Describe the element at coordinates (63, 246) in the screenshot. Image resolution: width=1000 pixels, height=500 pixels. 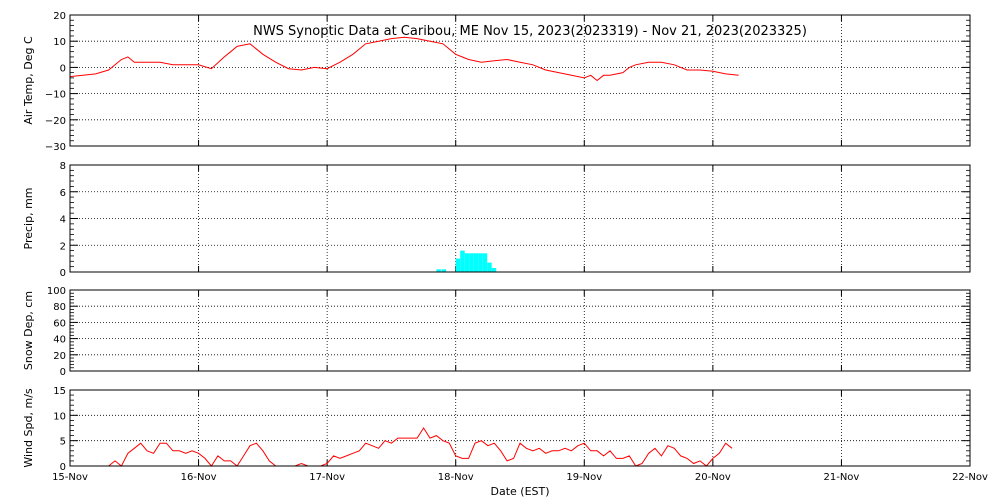
I see `y-tick-label: 2` at that location.